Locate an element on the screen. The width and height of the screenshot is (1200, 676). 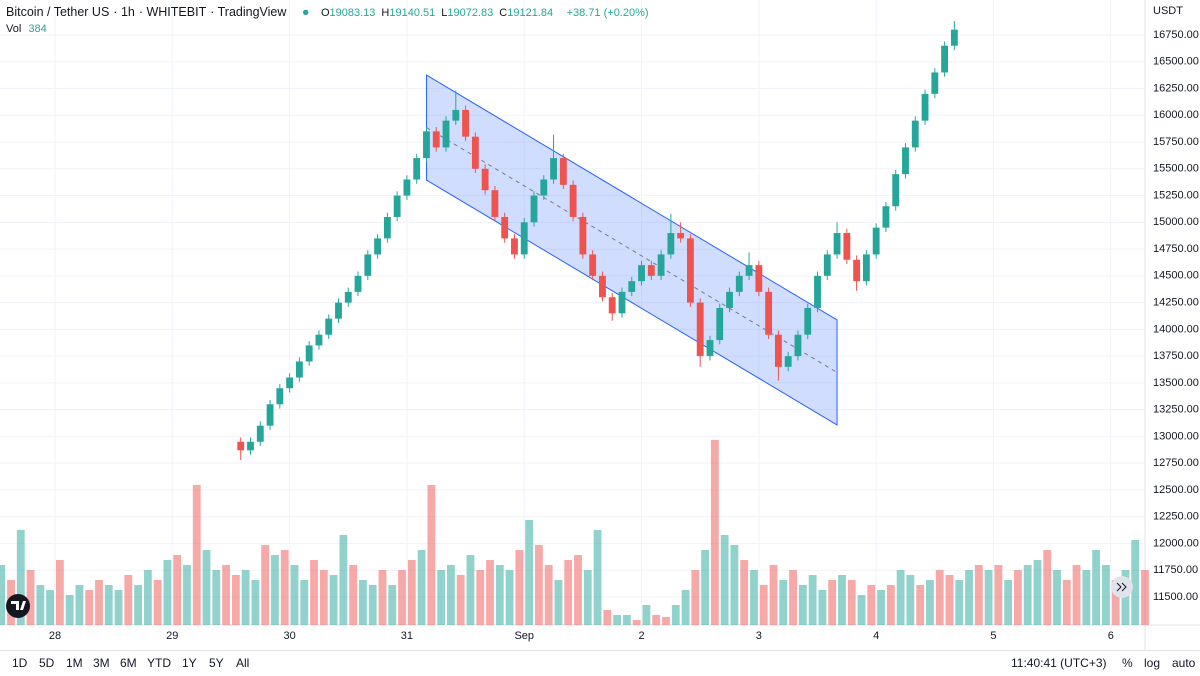
range-button: YTD is located at coordinates (159, 663).